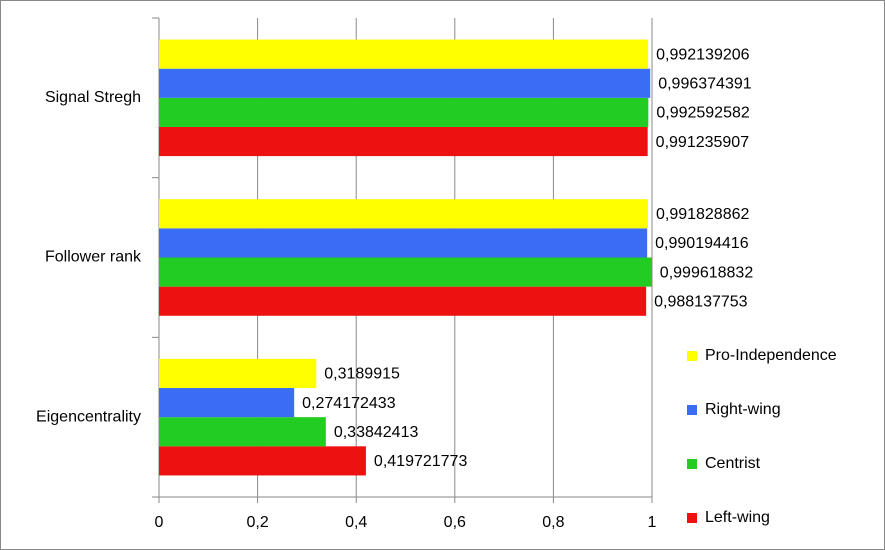 This screenshot has height=550, width=885. Describe the element at coordinates (93, 257) in the screenshot. I see `y-tick-label: Follower rank` at that location.